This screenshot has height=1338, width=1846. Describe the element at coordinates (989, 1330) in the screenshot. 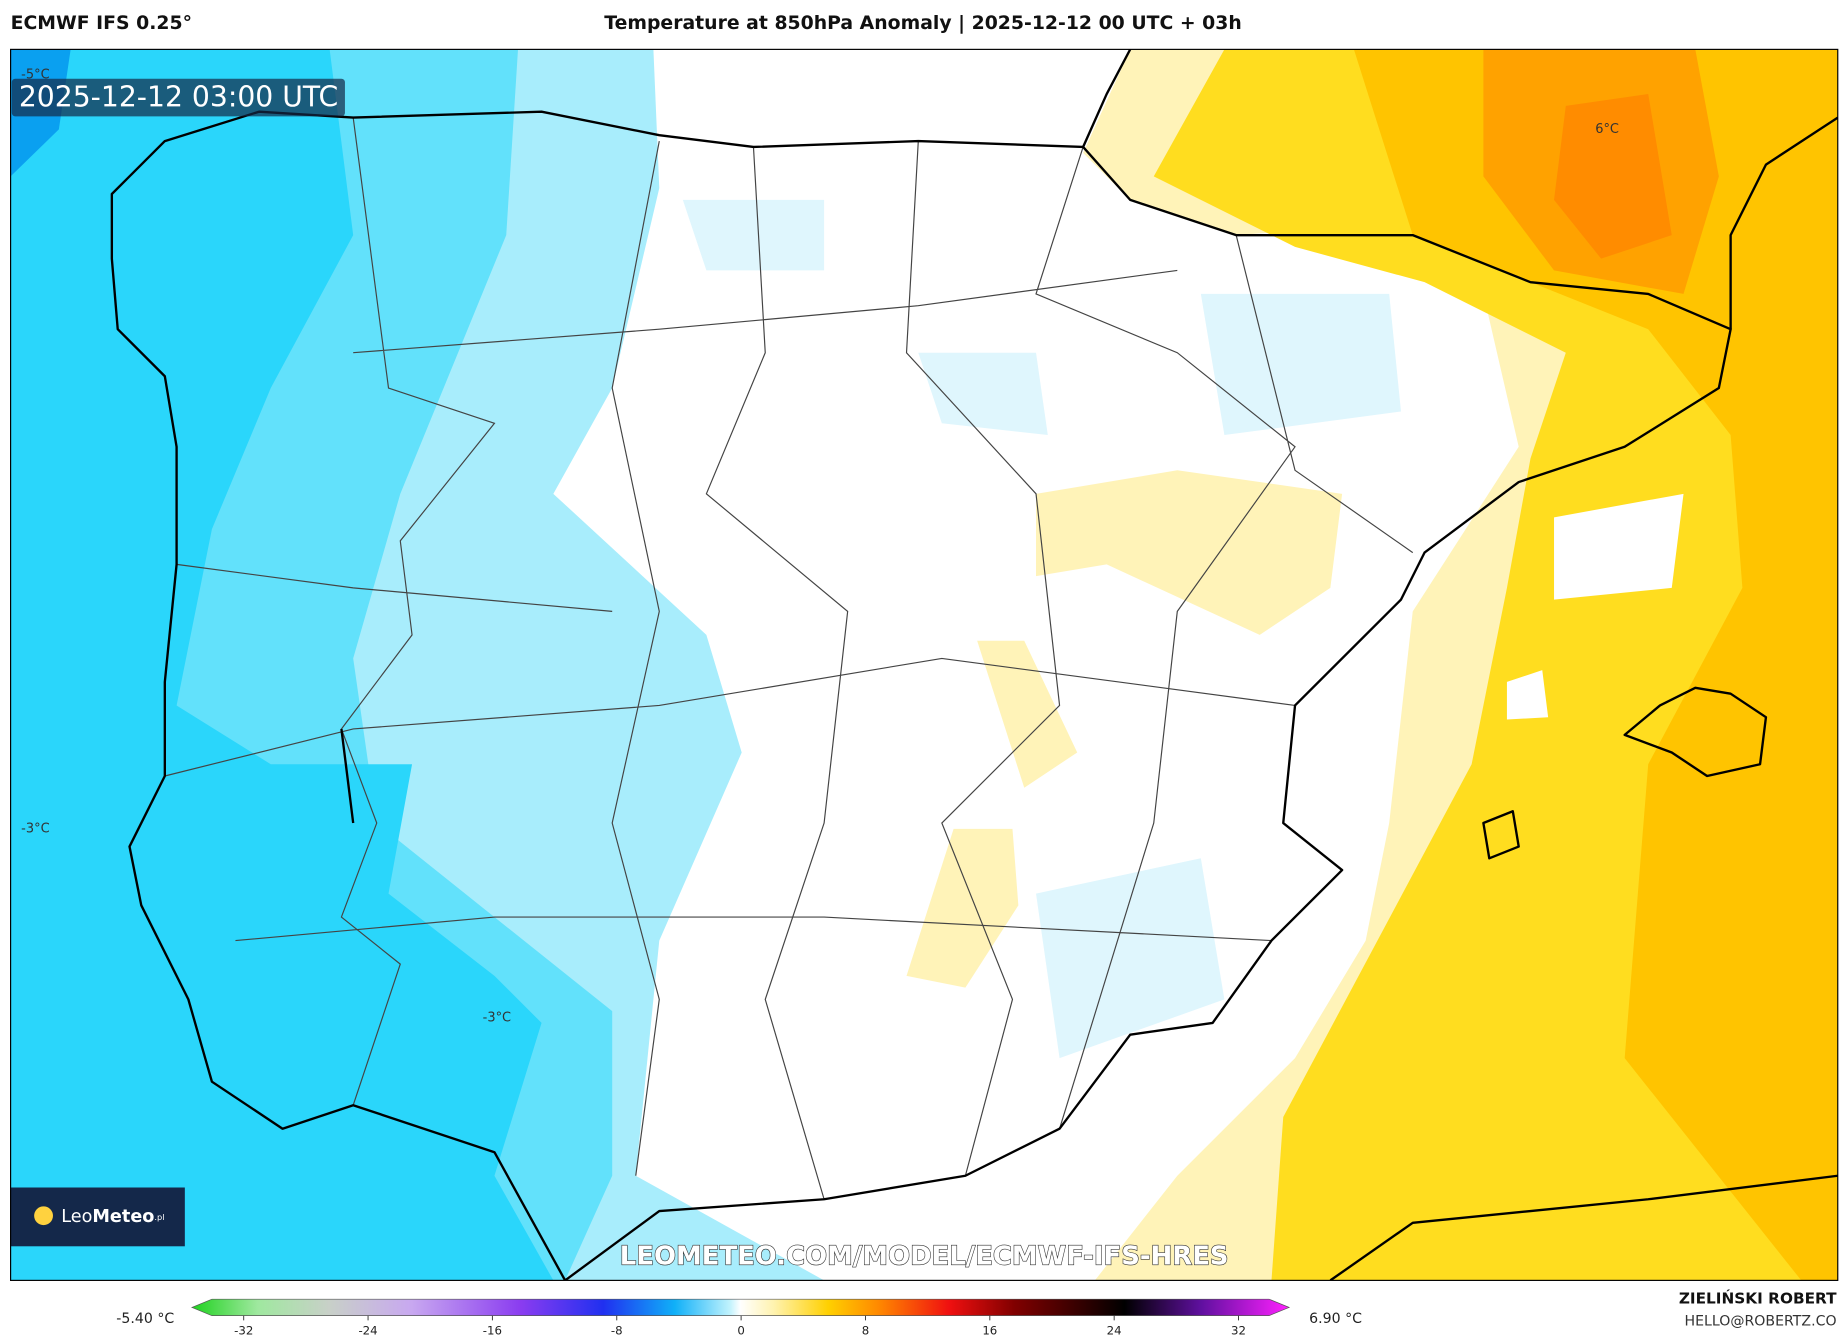

I see `colorbar-tick-label: 16` at that location.